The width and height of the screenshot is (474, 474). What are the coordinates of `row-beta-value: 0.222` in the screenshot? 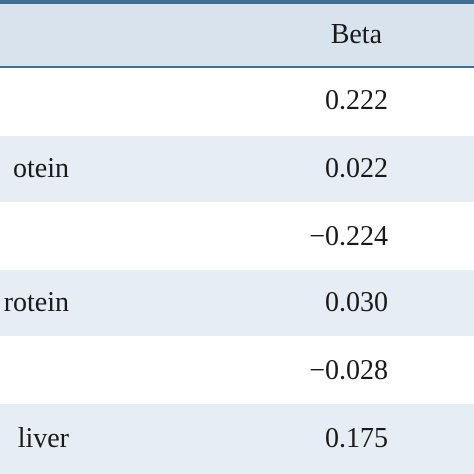 It's located at (356, 100).